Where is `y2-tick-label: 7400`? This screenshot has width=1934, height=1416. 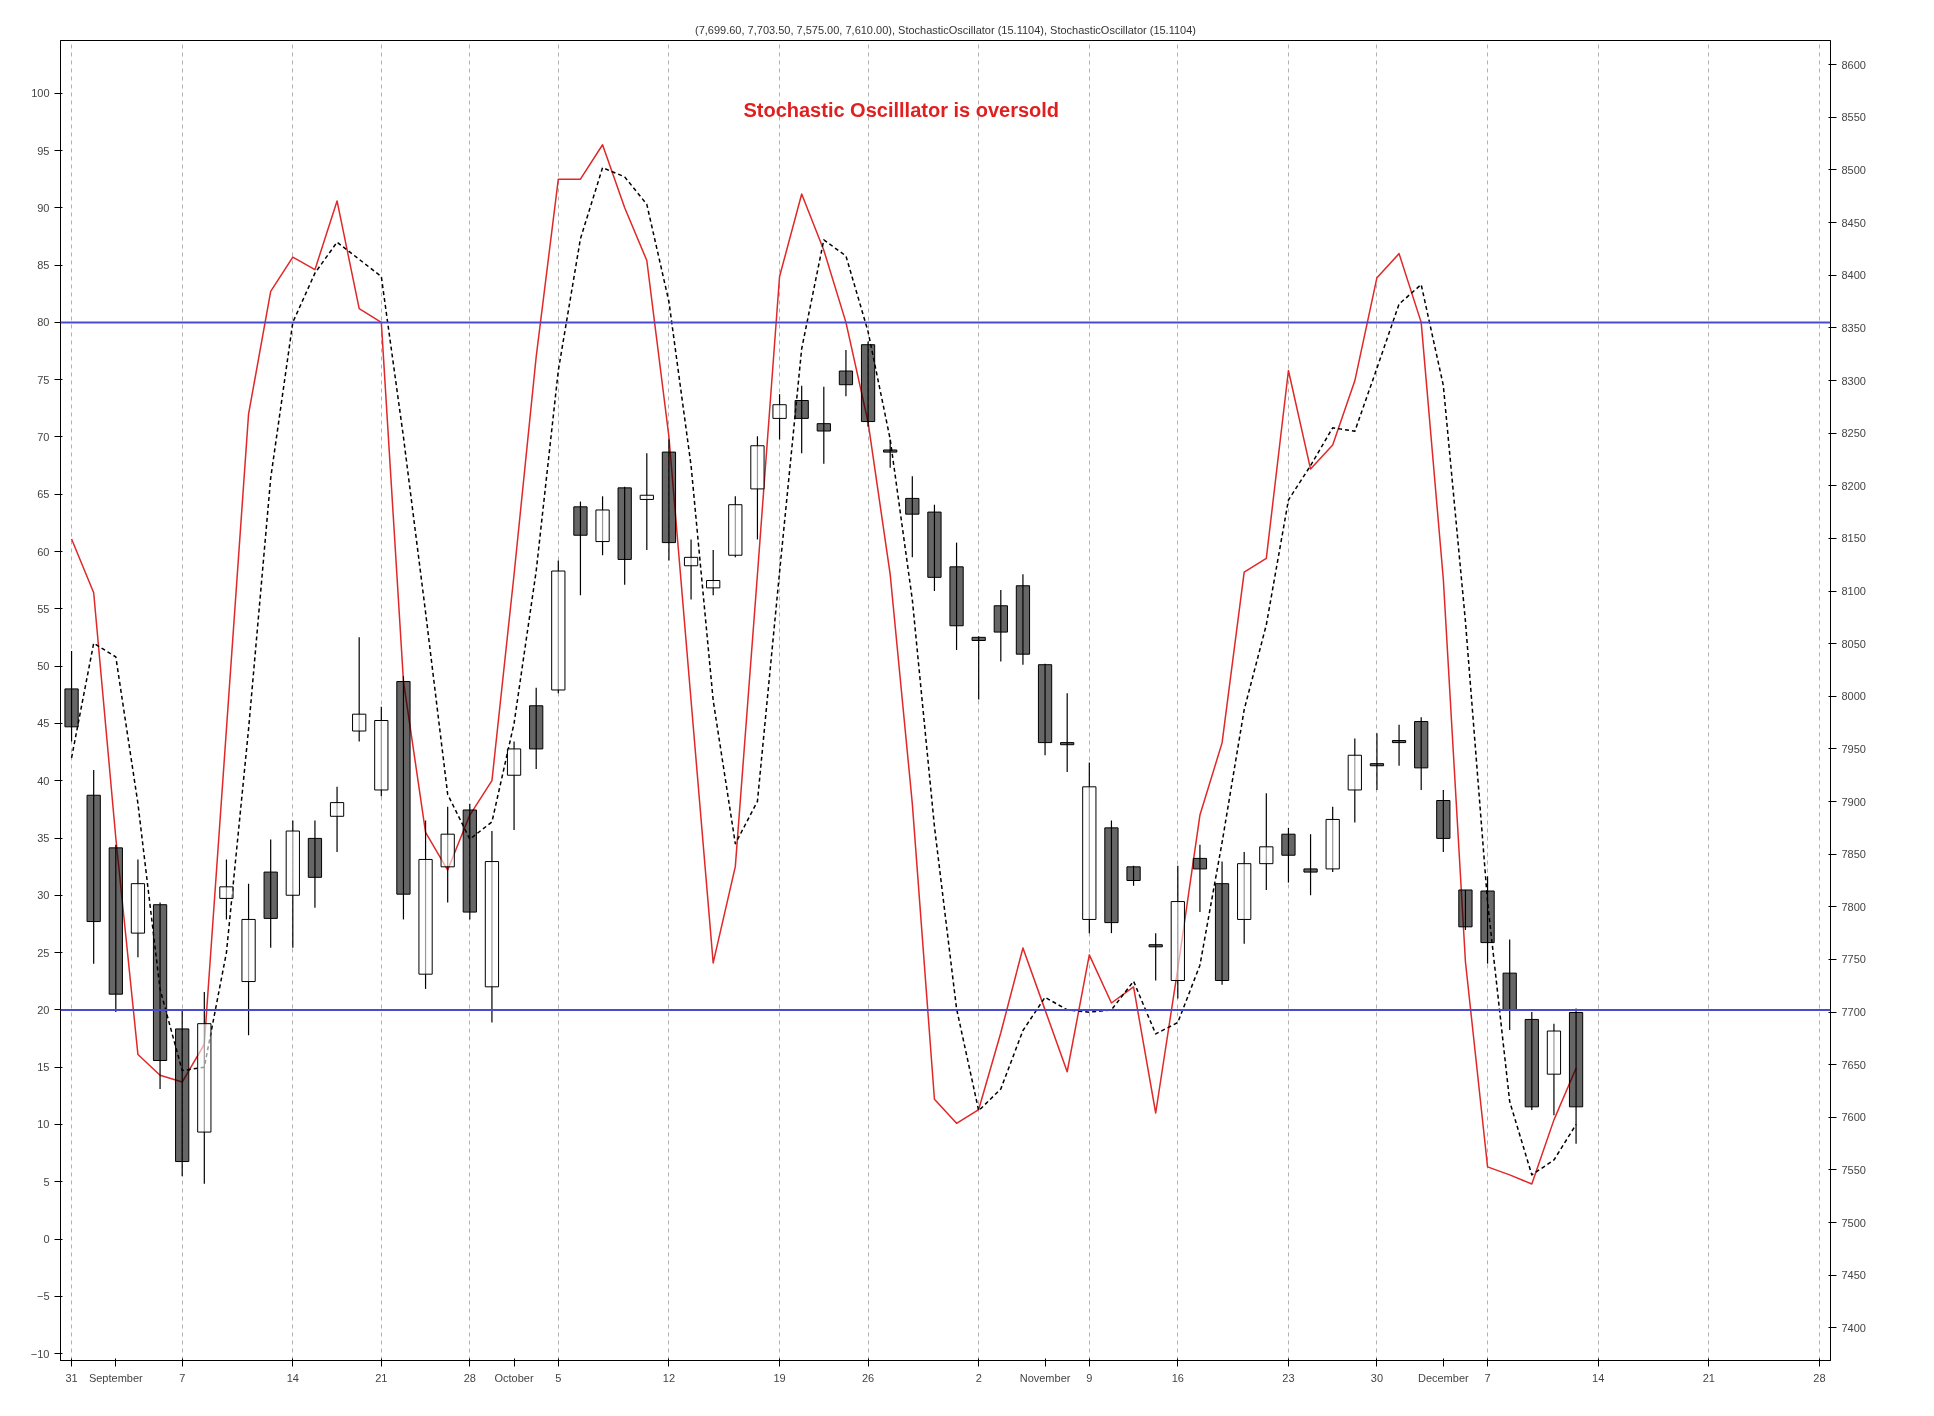 y2-tick-label: 7400 is located at coordinates (1853, 1327).